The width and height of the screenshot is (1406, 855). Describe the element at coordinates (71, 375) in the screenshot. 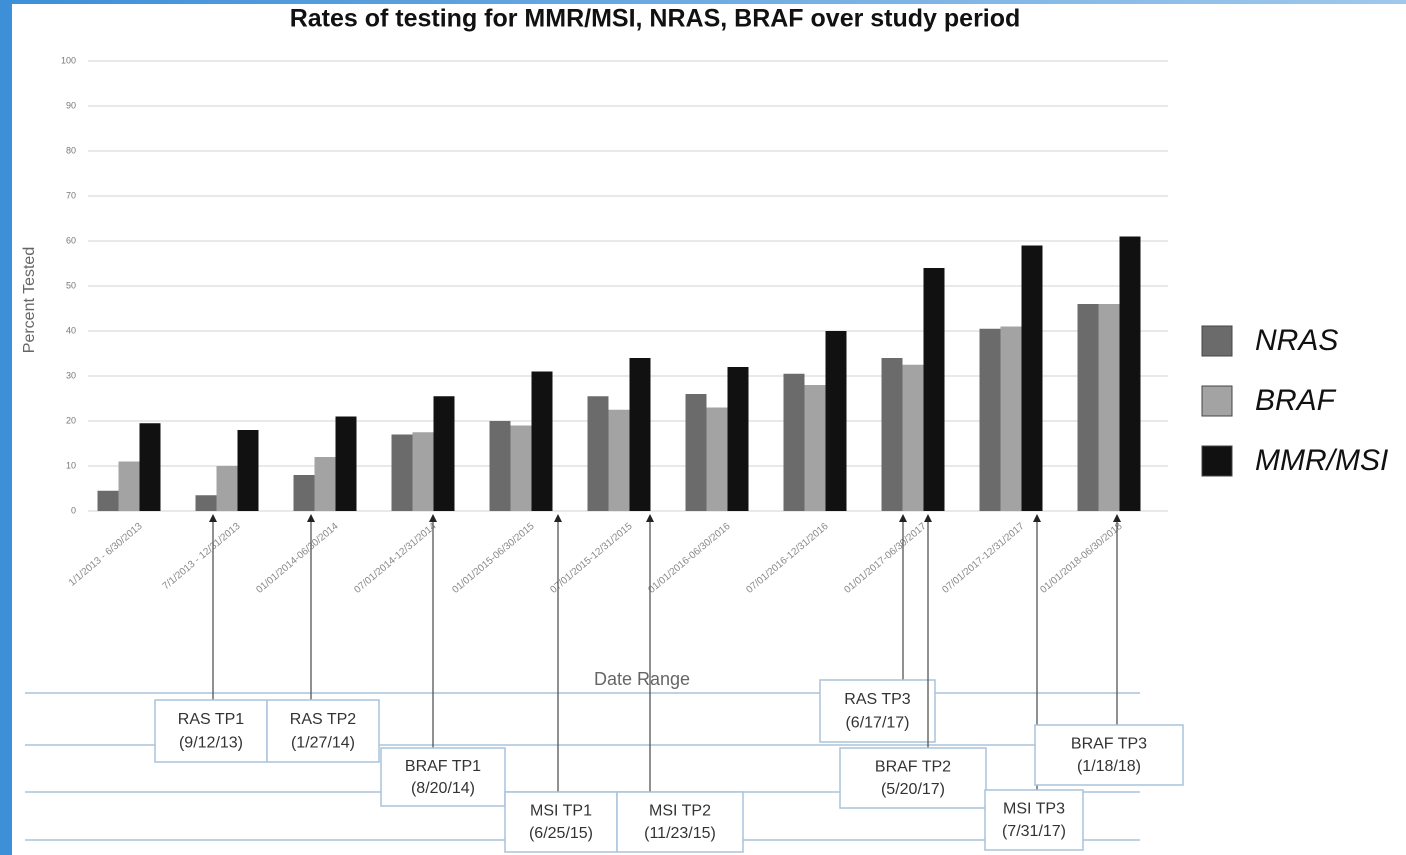

I see `y-tick-label: 30` at that location.